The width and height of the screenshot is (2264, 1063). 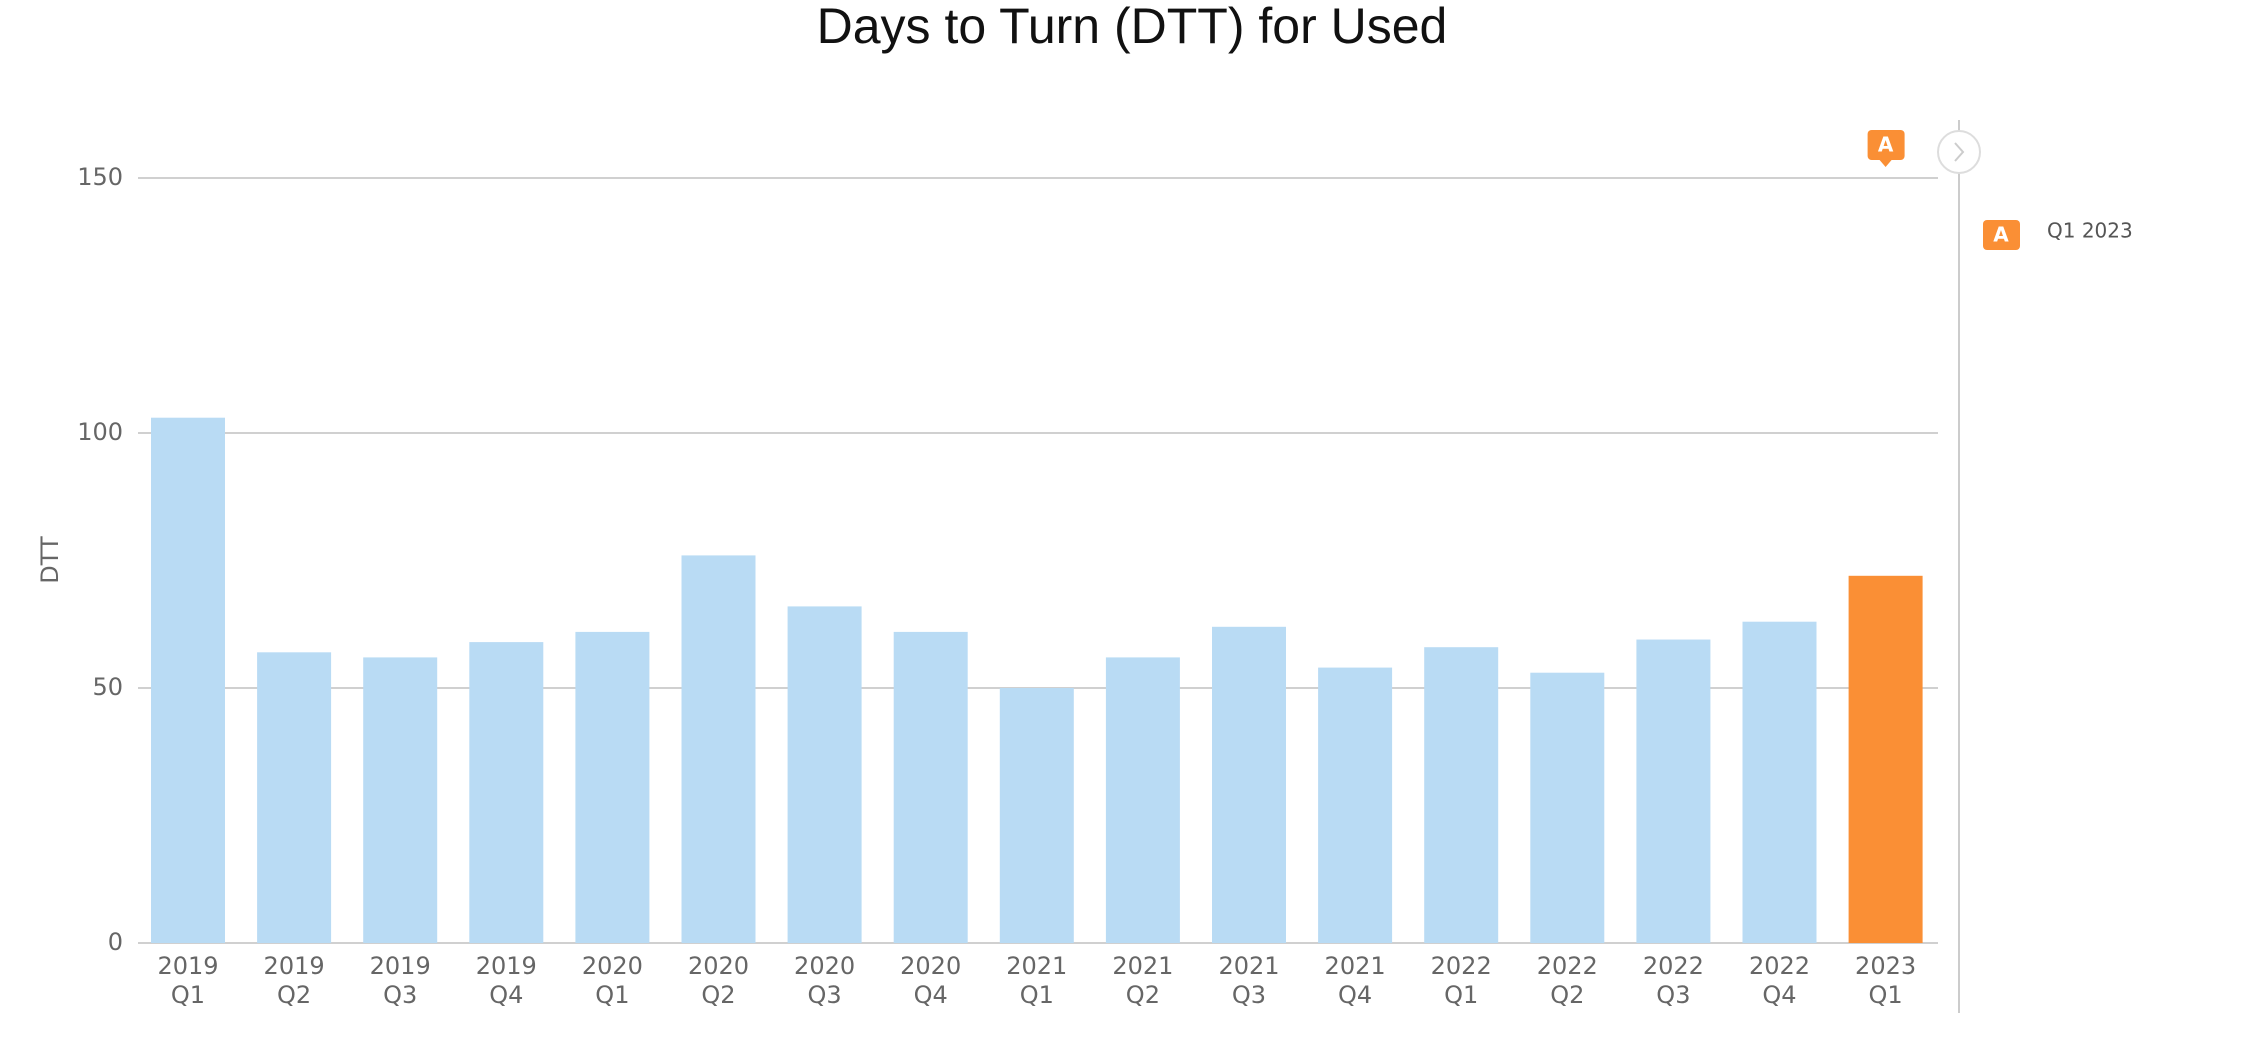 I want to click on panel-toggle, so click(x=1959, y=152).